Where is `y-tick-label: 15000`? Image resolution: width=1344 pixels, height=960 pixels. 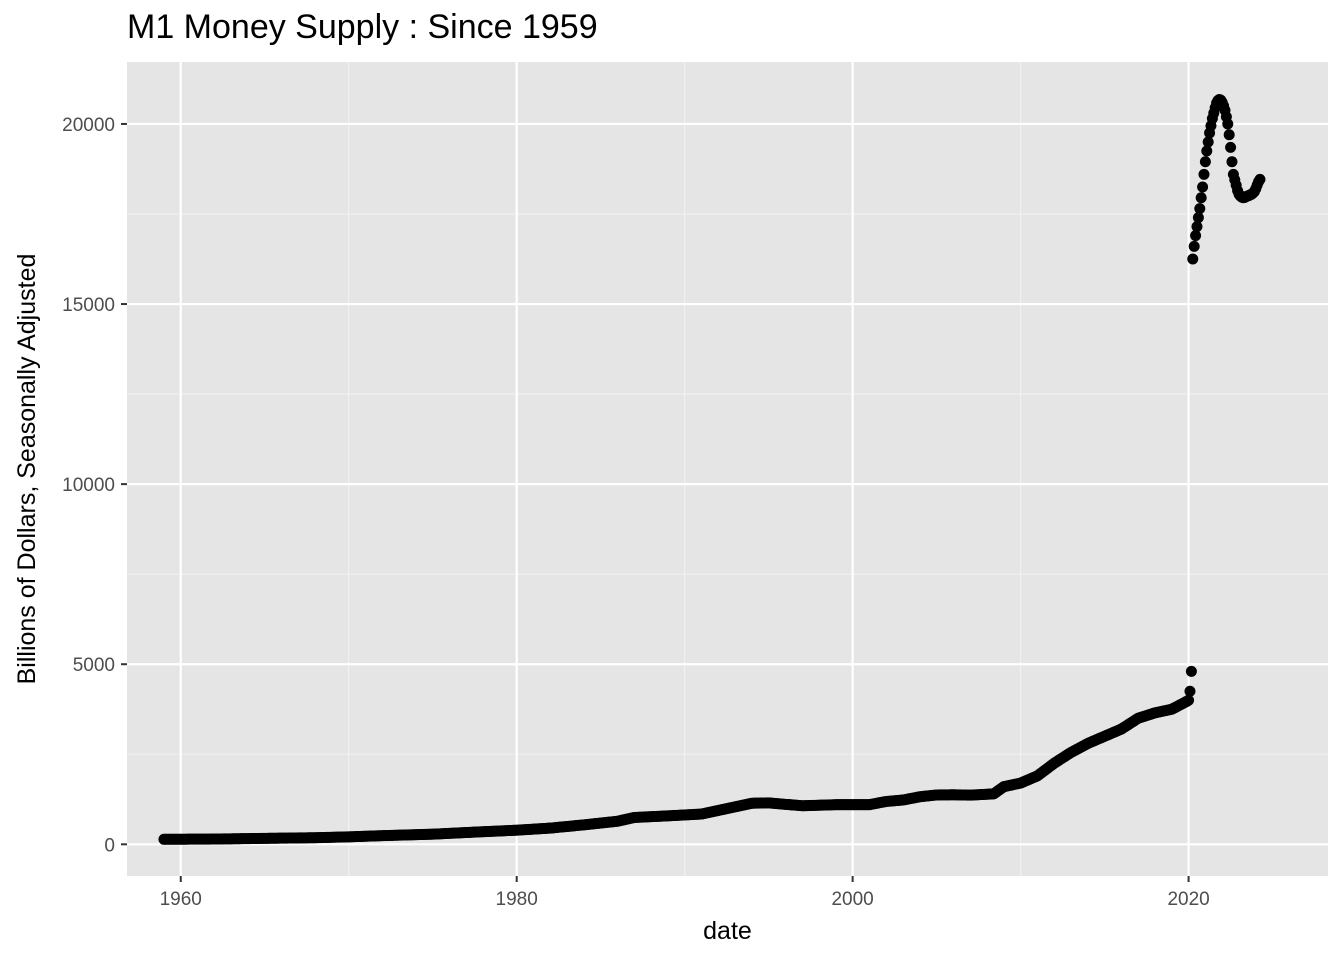
y-tick-label: 15000 is located at coordinates (88, 305).